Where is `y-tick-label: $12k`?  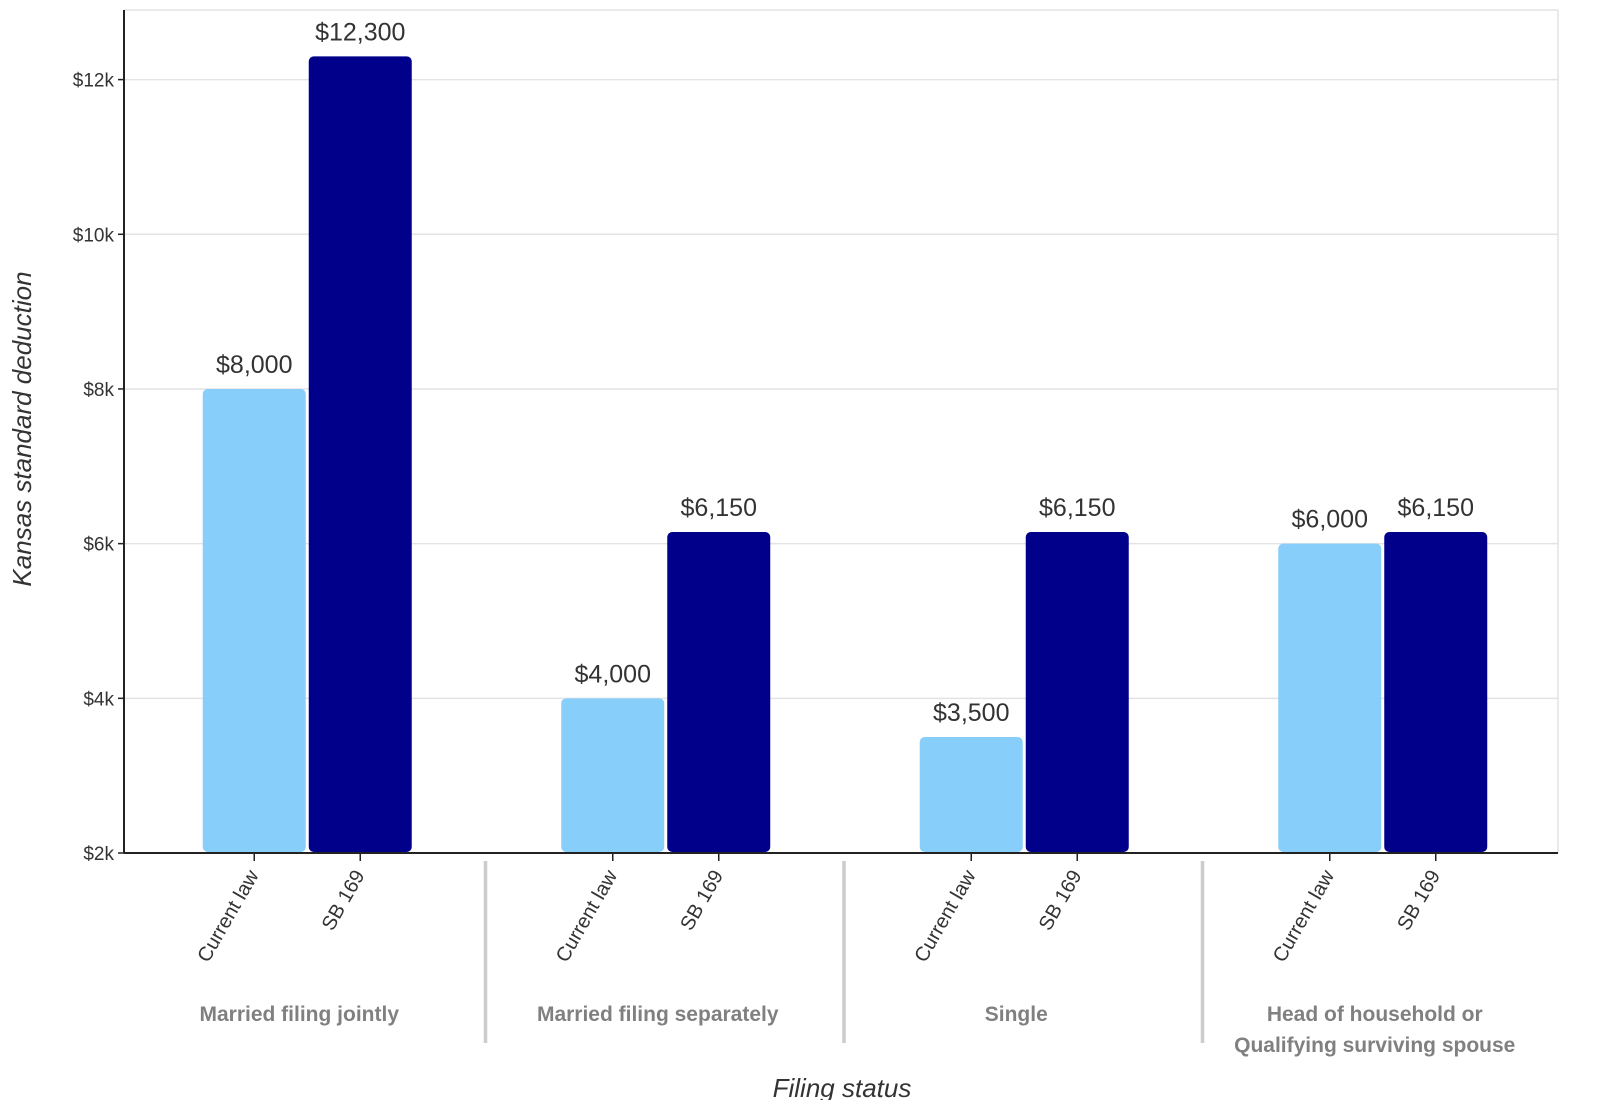 y-tick-label: $12k is located at coordinates (94, 81).